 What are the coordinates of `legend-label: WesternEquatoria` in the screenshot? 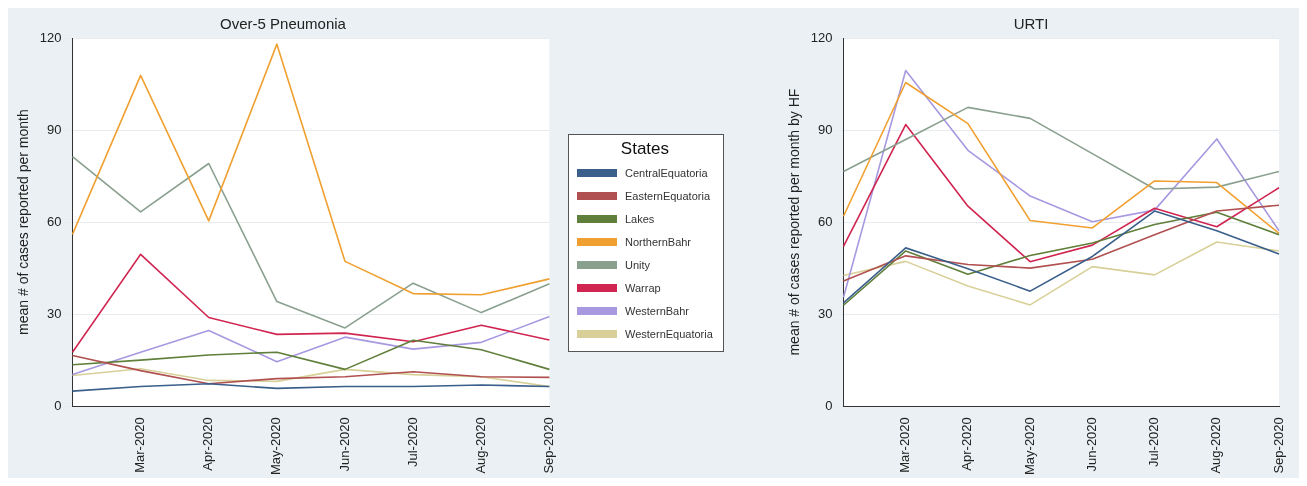 It's located at (669, 333).